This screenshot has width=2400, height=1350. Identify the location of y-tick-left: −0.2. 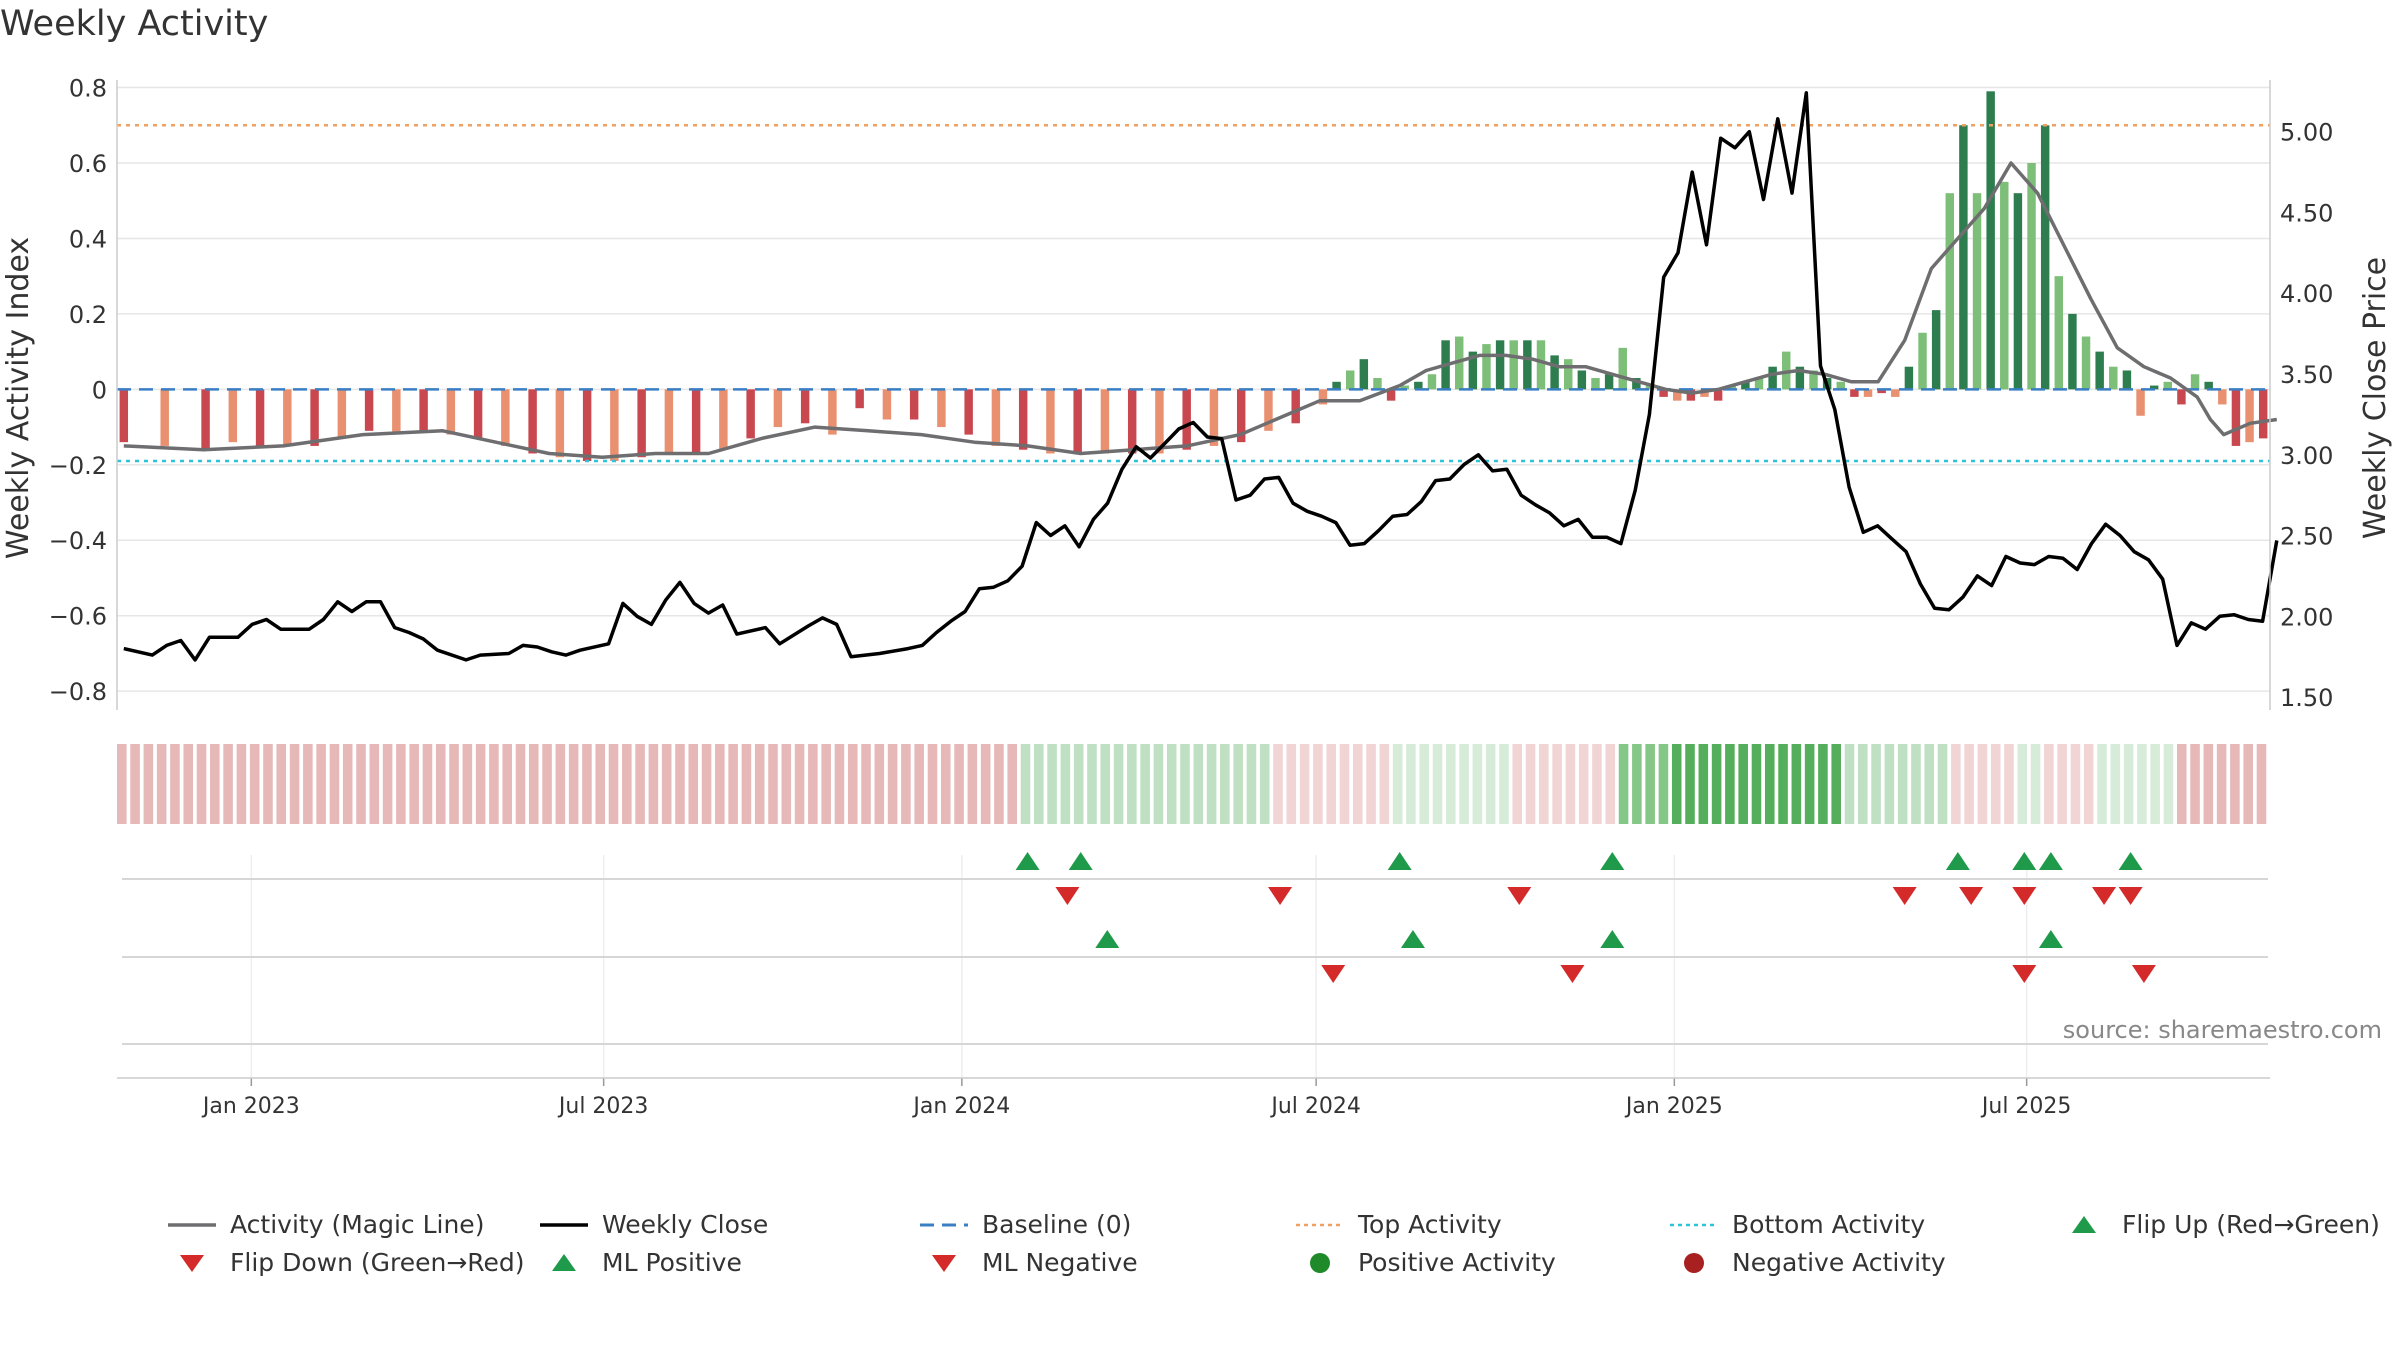
(78, 466).